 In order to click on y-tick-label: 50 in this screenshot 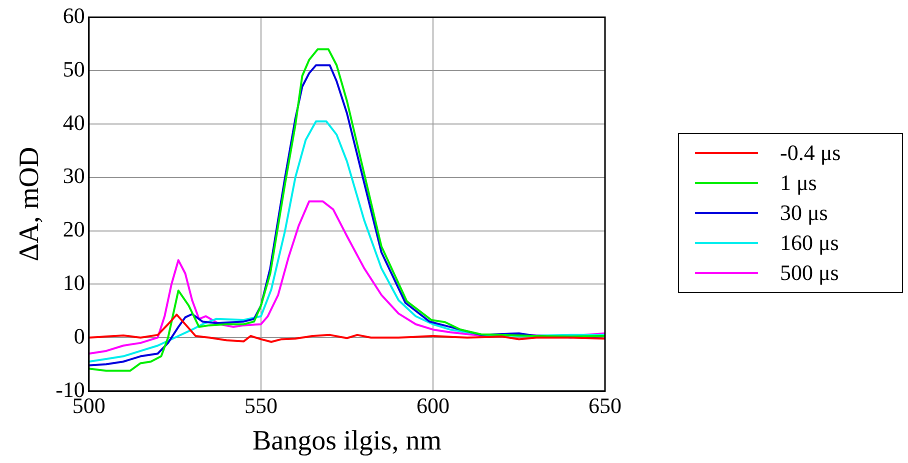, I will do `click(73, 69)`.